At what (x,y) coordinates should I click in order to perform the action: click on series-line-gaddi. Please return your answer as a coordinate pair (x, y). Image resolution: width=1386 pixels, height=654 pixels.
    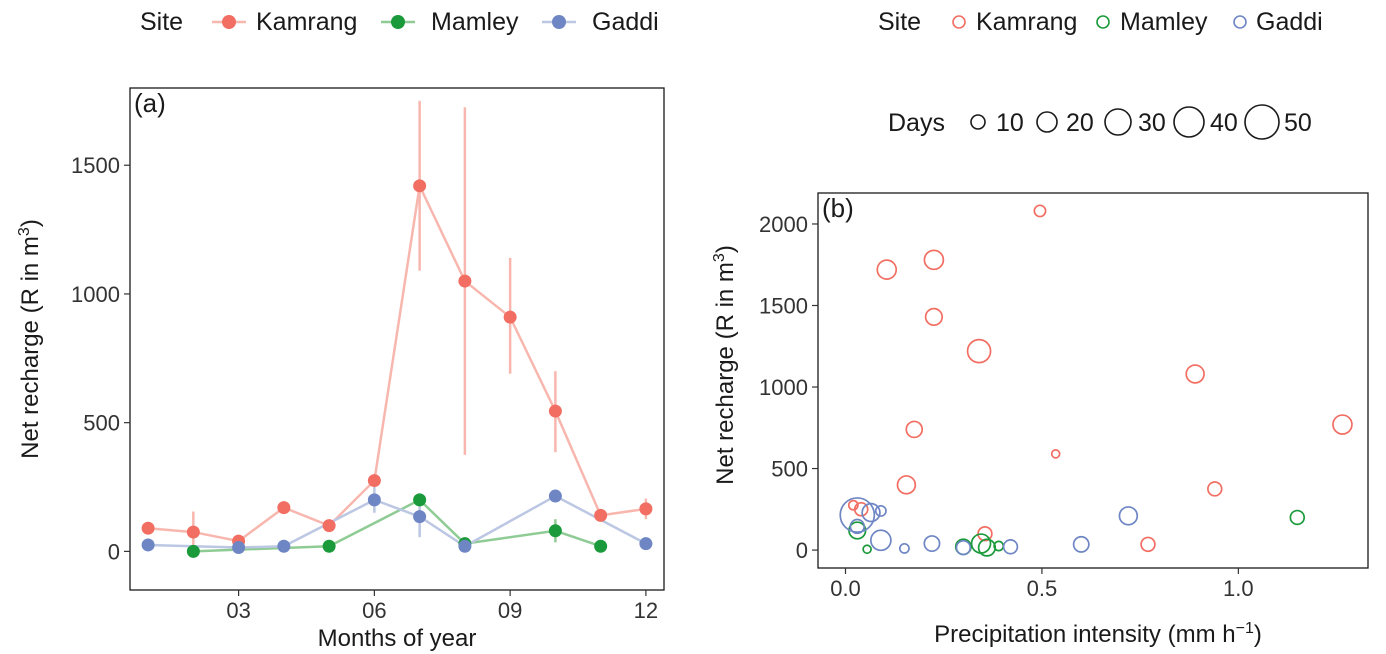
    Looking at the image, I should click on (397, 521).